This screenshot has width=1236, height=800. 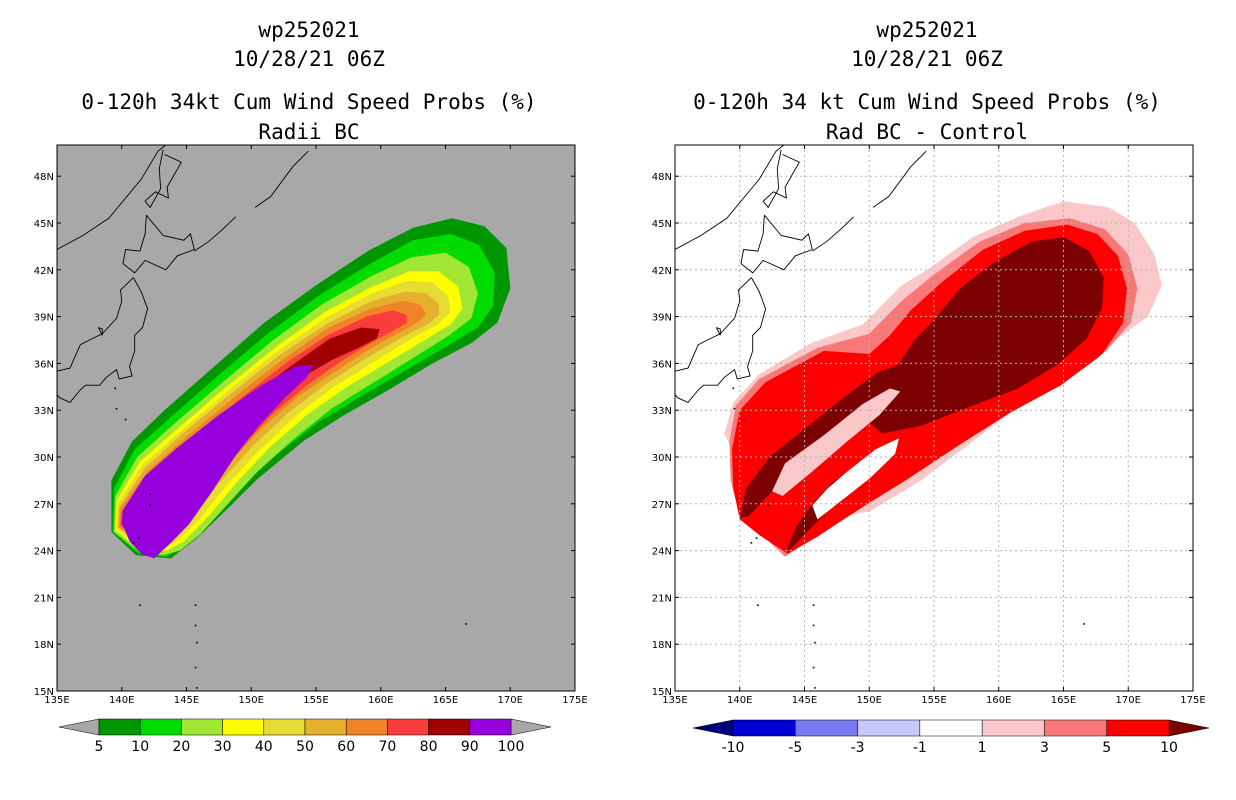 What do you see at coordinates (44, 271) in the screenshot?
I see `y-tick-label: 42N` at bounding box center [44, 271].